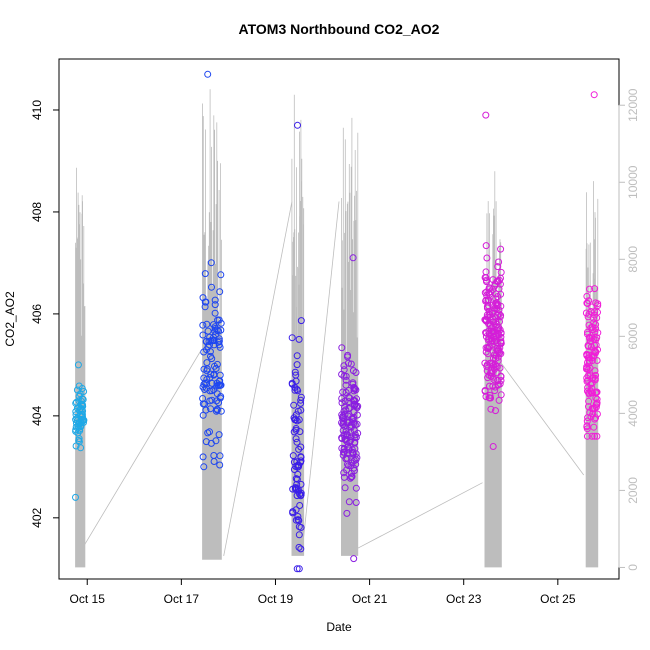 Image resolution: width=650 pixels, height=650 pixels. Describe the element at coordinates (339, 627) in the screenshot. I see `x-axis-label: Date` at that location.